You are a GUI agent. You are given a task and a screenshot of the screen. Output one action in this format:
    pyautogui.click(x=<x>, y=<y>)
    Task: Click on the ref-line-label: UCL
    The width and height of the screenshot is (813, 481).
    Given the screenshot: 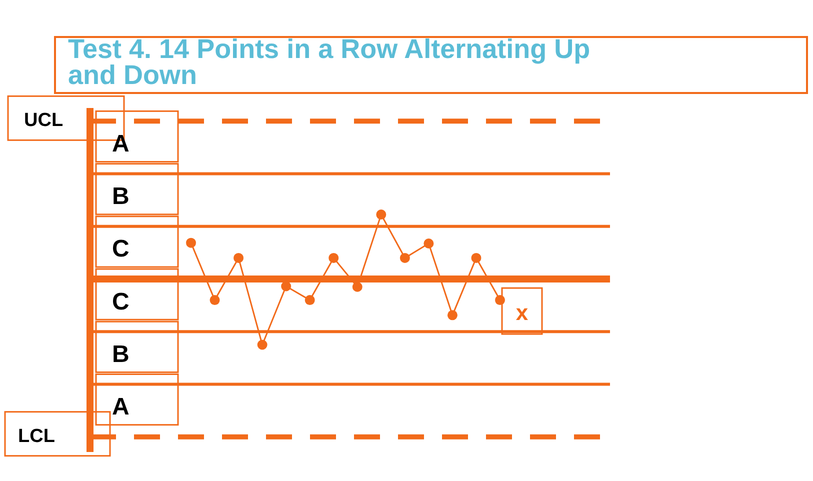 What is the action you would take?
    pyautogui.click(x=44, y=121)
    